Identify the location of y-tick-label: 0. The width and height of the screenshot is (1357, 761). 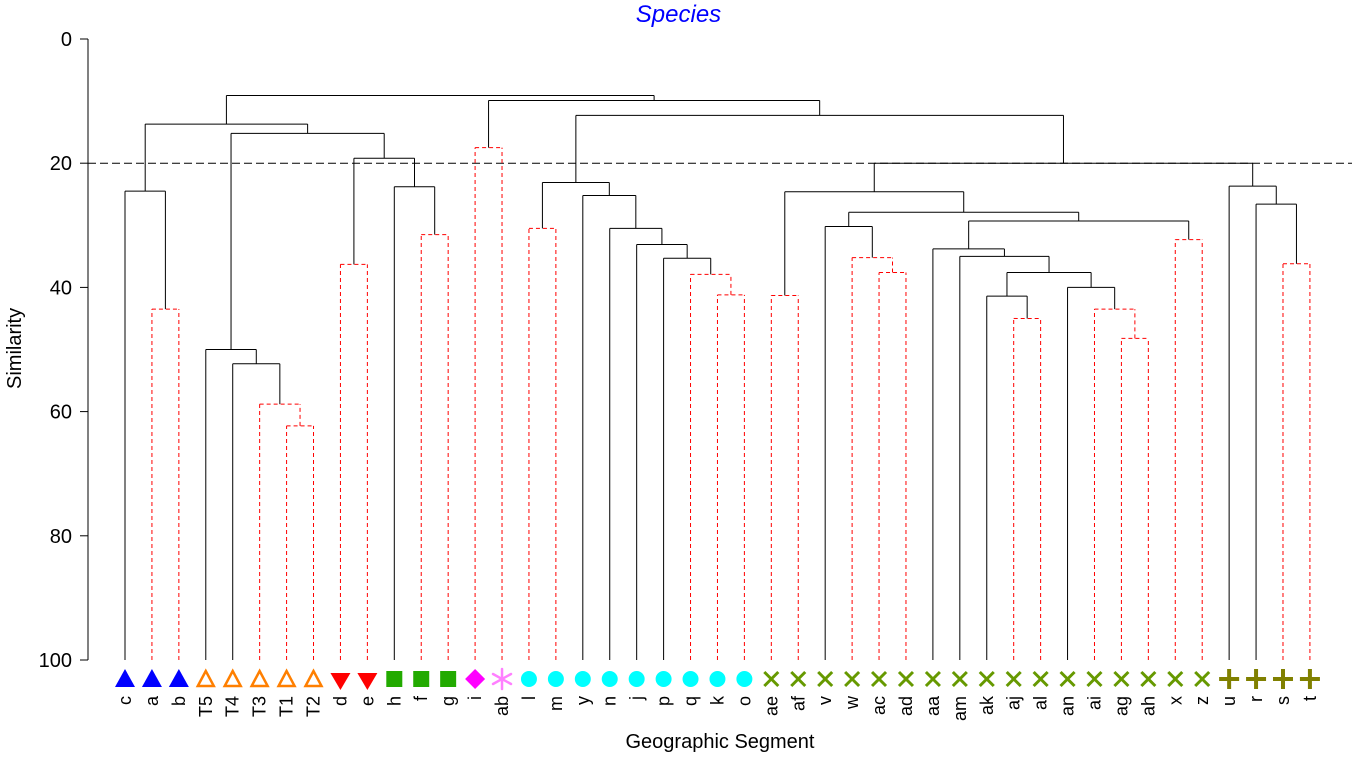
(66, 40).